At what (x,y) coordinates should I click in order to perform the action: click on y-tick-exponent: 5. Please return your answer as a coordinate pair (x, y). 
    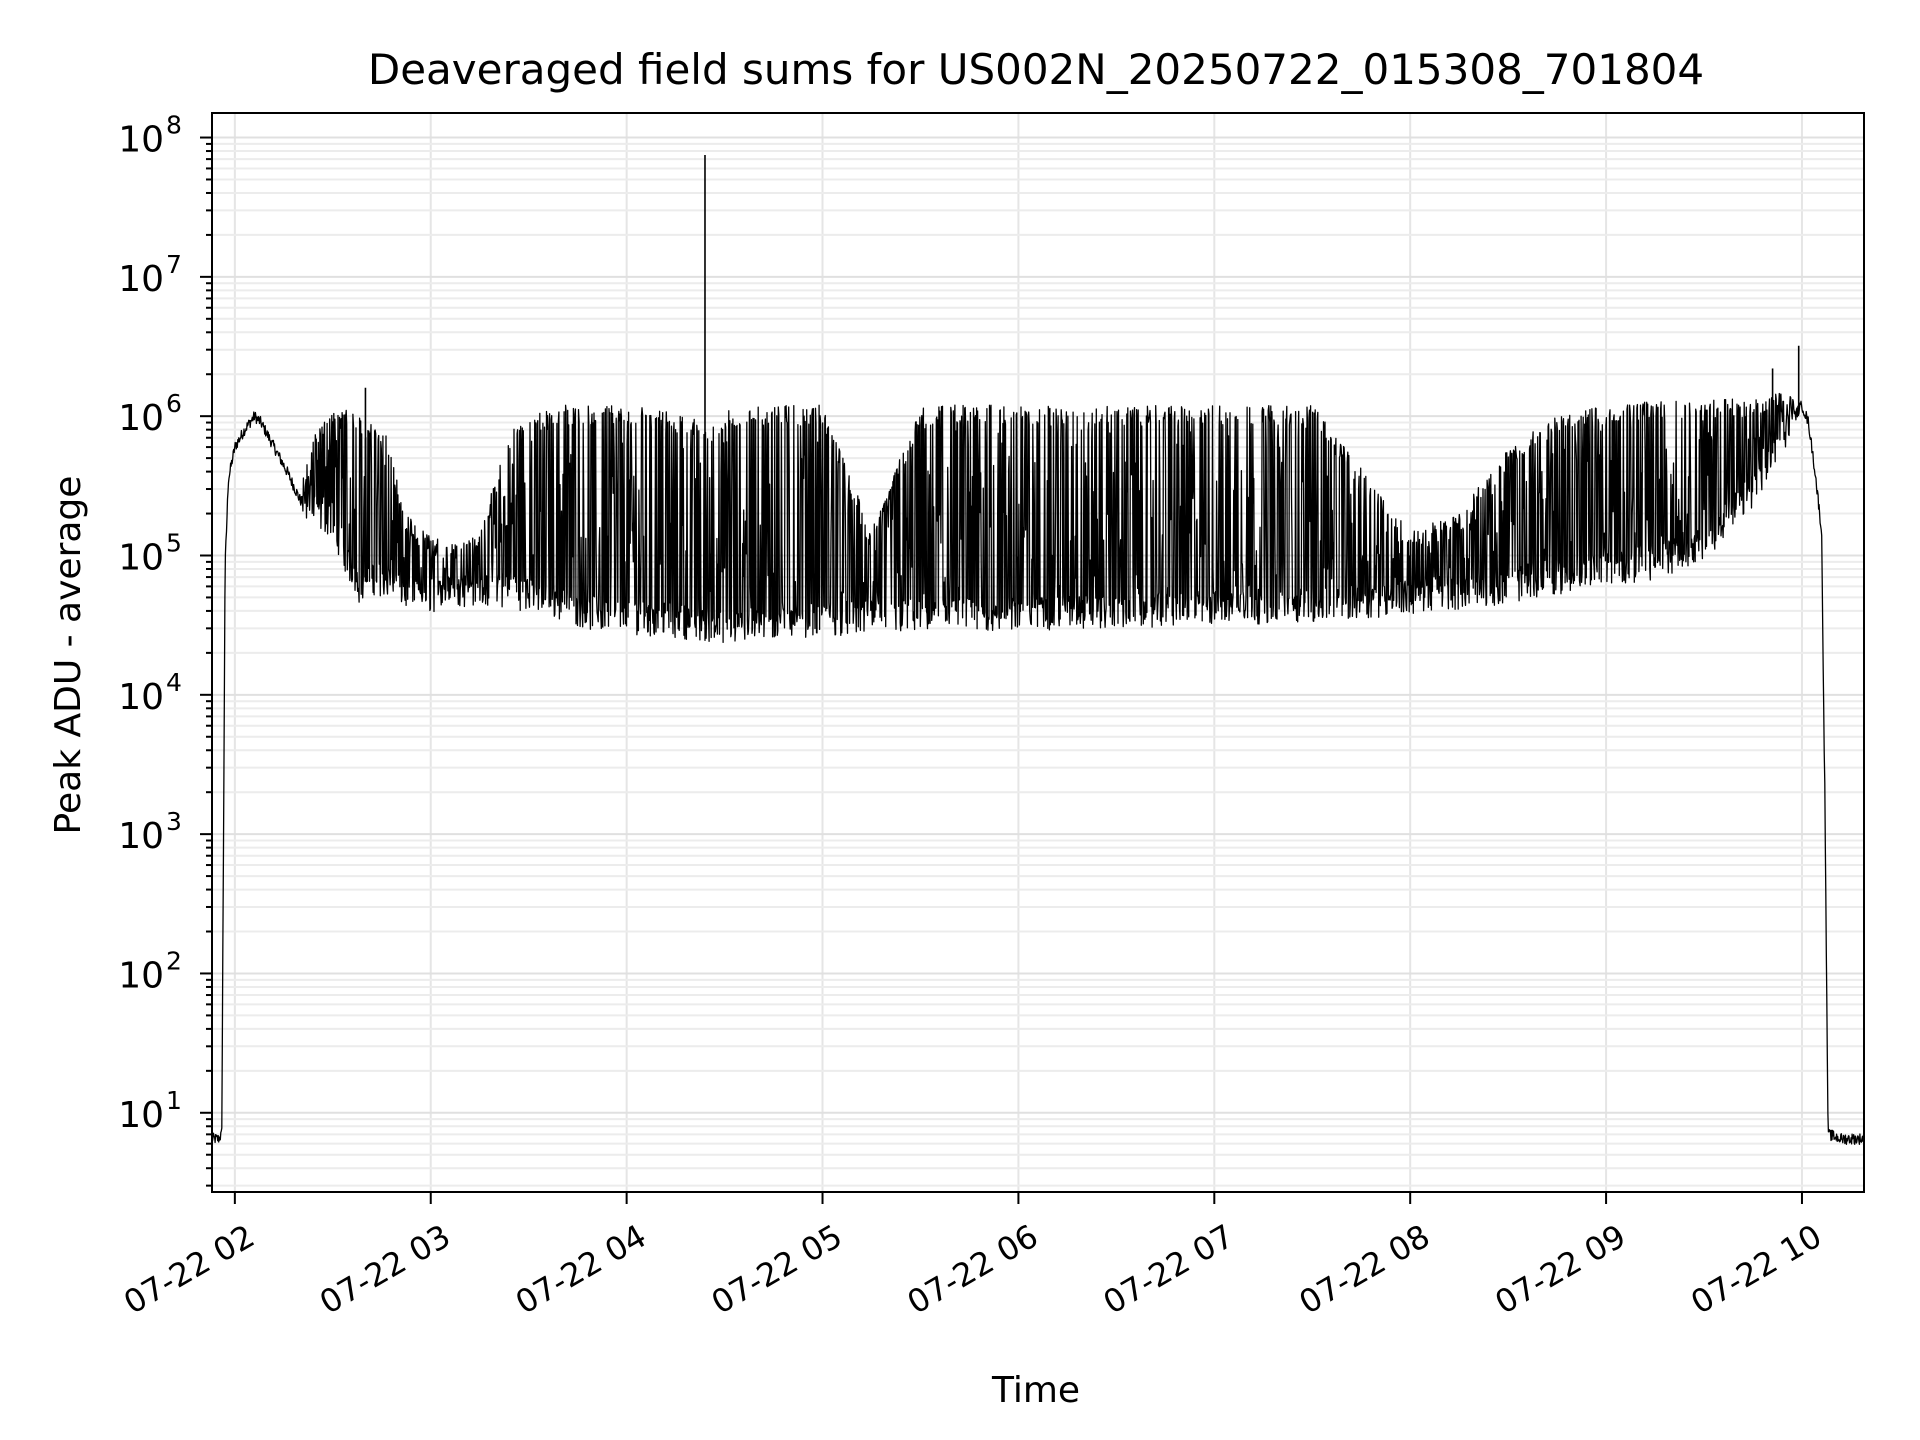
    Looking at the image, I should click on (174, 542).